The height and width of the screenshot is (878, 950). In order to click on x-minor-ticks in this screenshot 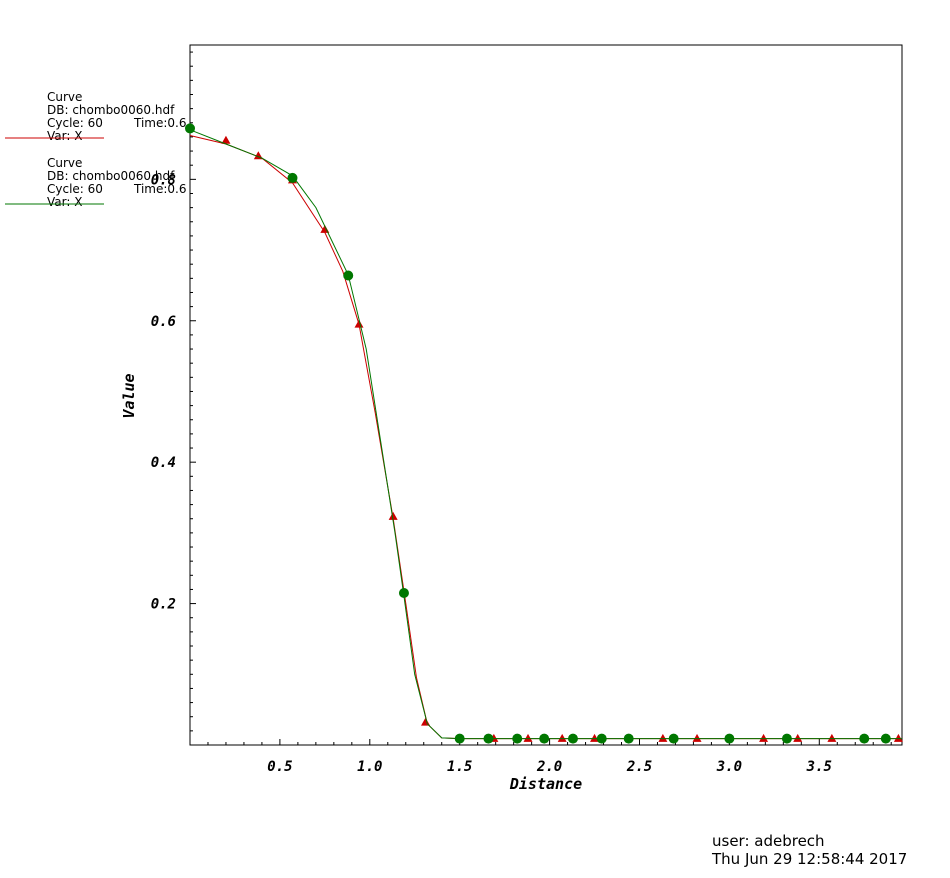, I will do `click(549, 742)`.